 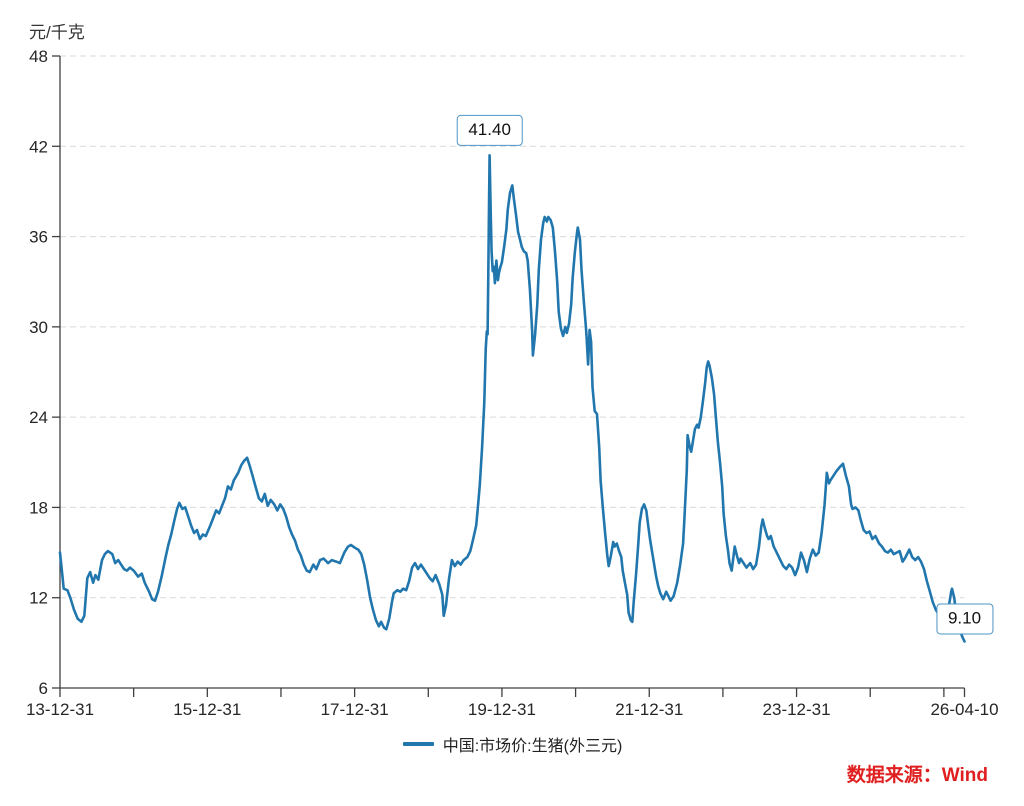 What do you see at coordinates (964, 619) in the screenshot?
I see `latest-value-annotation: 9.10` at bounding box center [964, 619].